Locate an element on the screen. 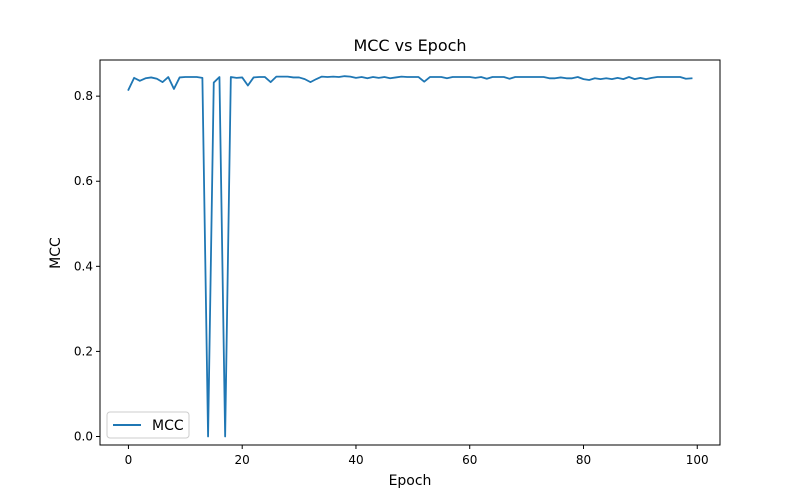  legend-box is located at coordinates (148, 425).